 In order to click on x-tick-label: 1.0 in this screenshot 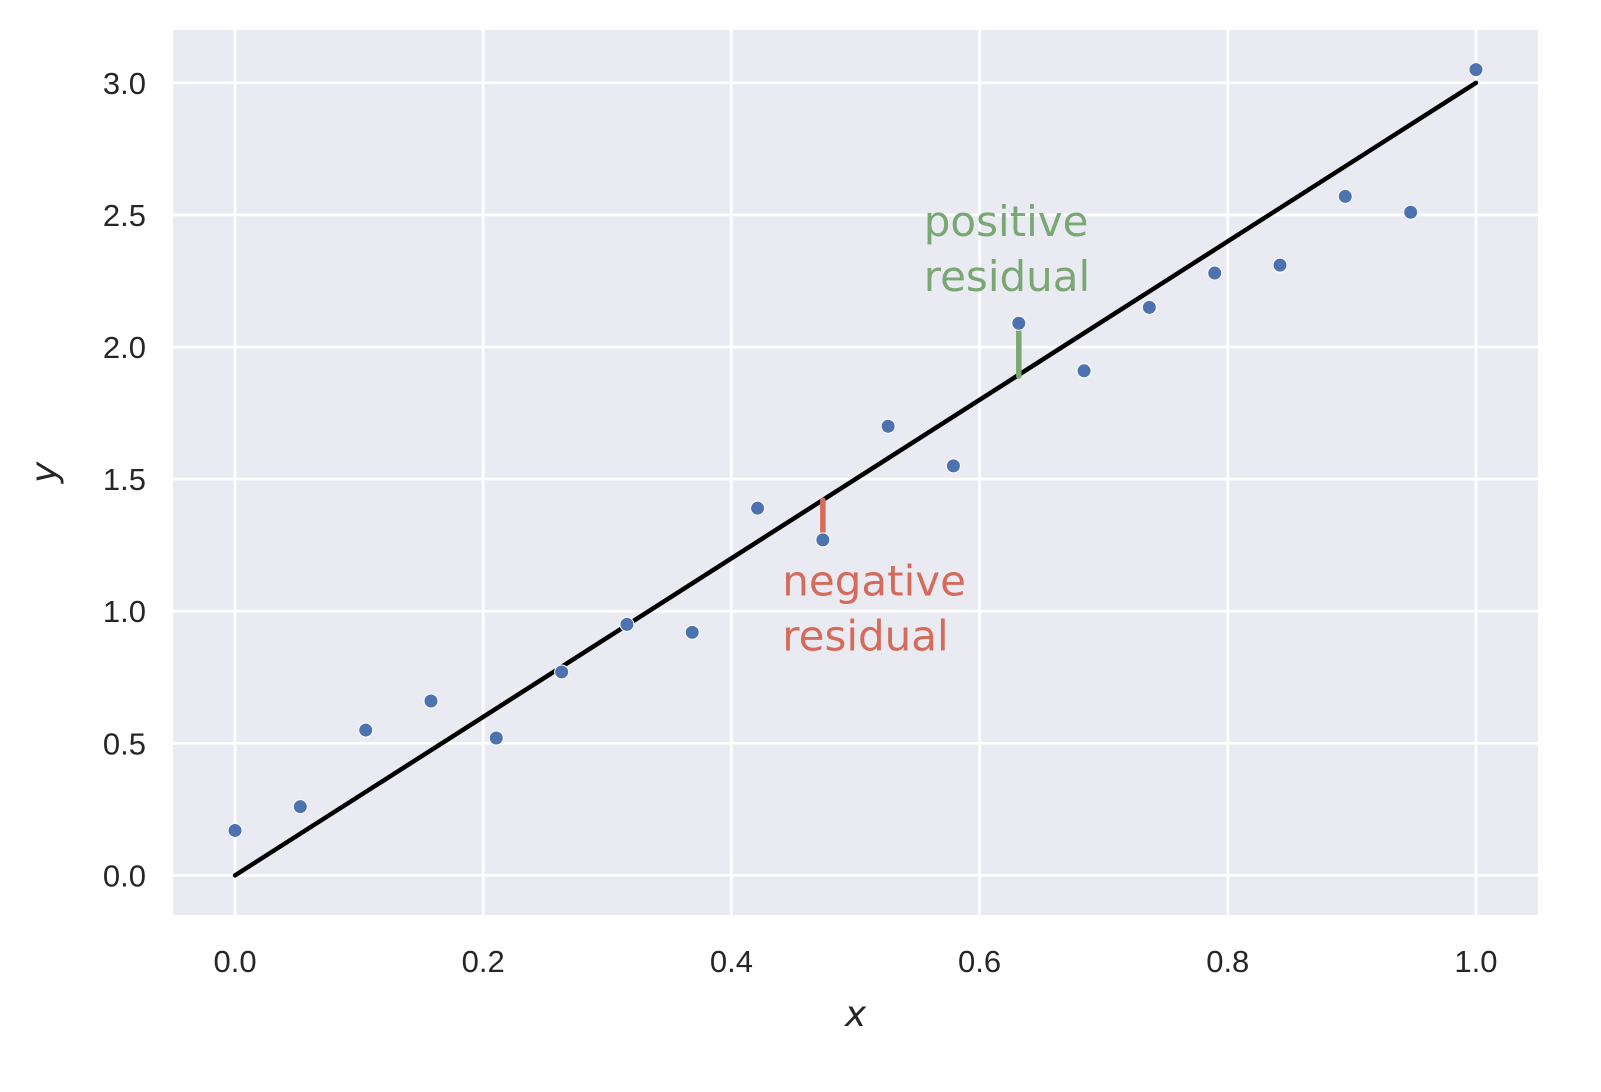, I will do `click(1475, 961)`.